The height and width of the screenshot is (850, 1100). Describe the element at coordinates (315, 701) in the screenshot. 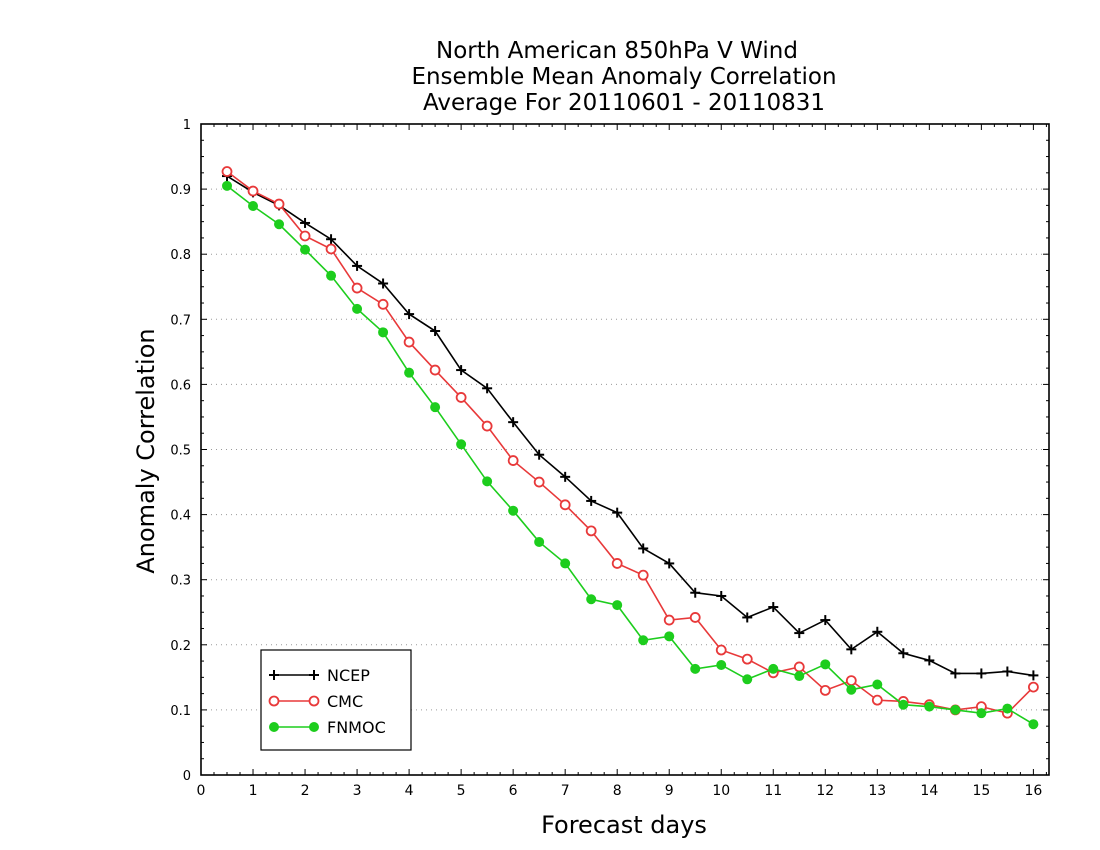

I see `legend-item-cmc: CMC` at that location.